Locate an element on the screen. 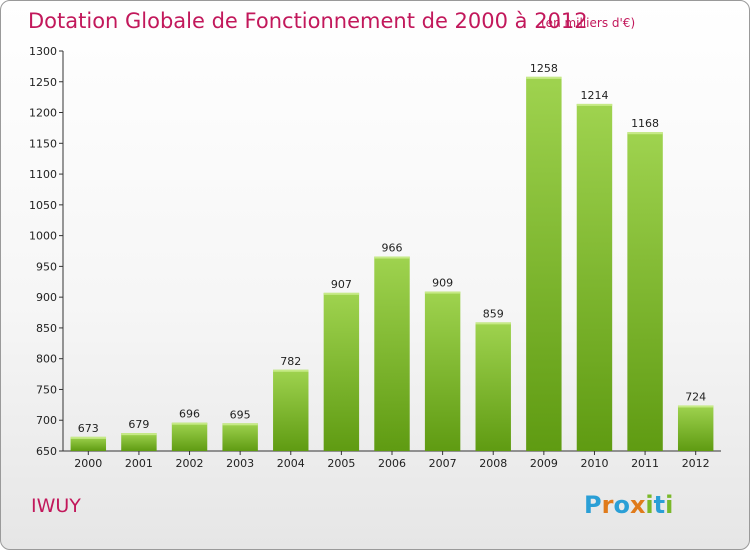 This screenshot has width=750, height=550. value-label: 966 is located at coordinates (392, 248).